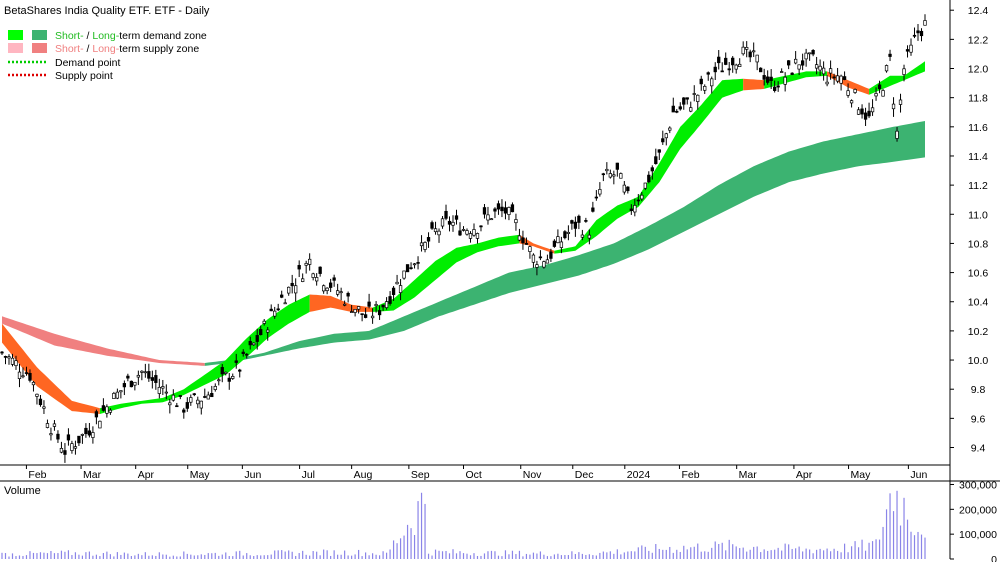 The width and height of the screenshot is (1000, 567). I want to click on time-tick-label: Apr, so click(146, 475).